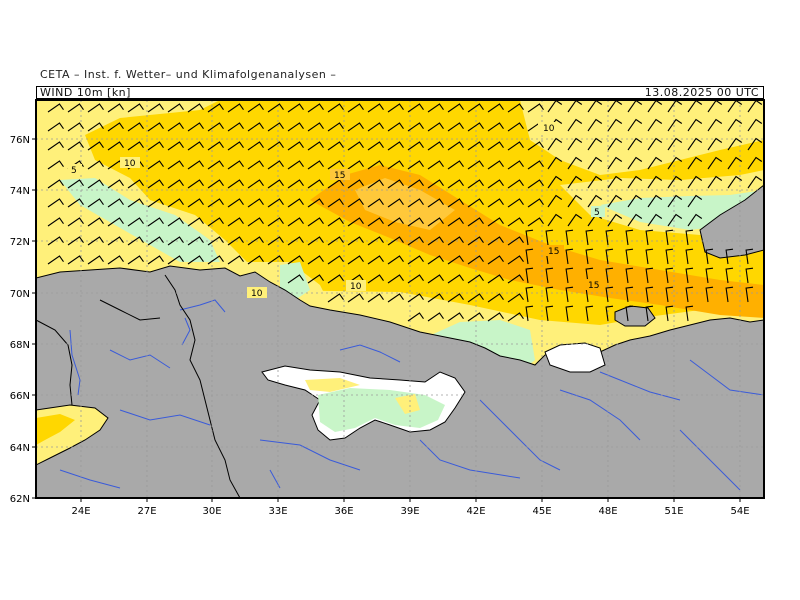 This screenshot has height=600, width=800. Describe the element at coordinates (20, 294) in the screenshot. I see `lat-label: 70N` at that location.